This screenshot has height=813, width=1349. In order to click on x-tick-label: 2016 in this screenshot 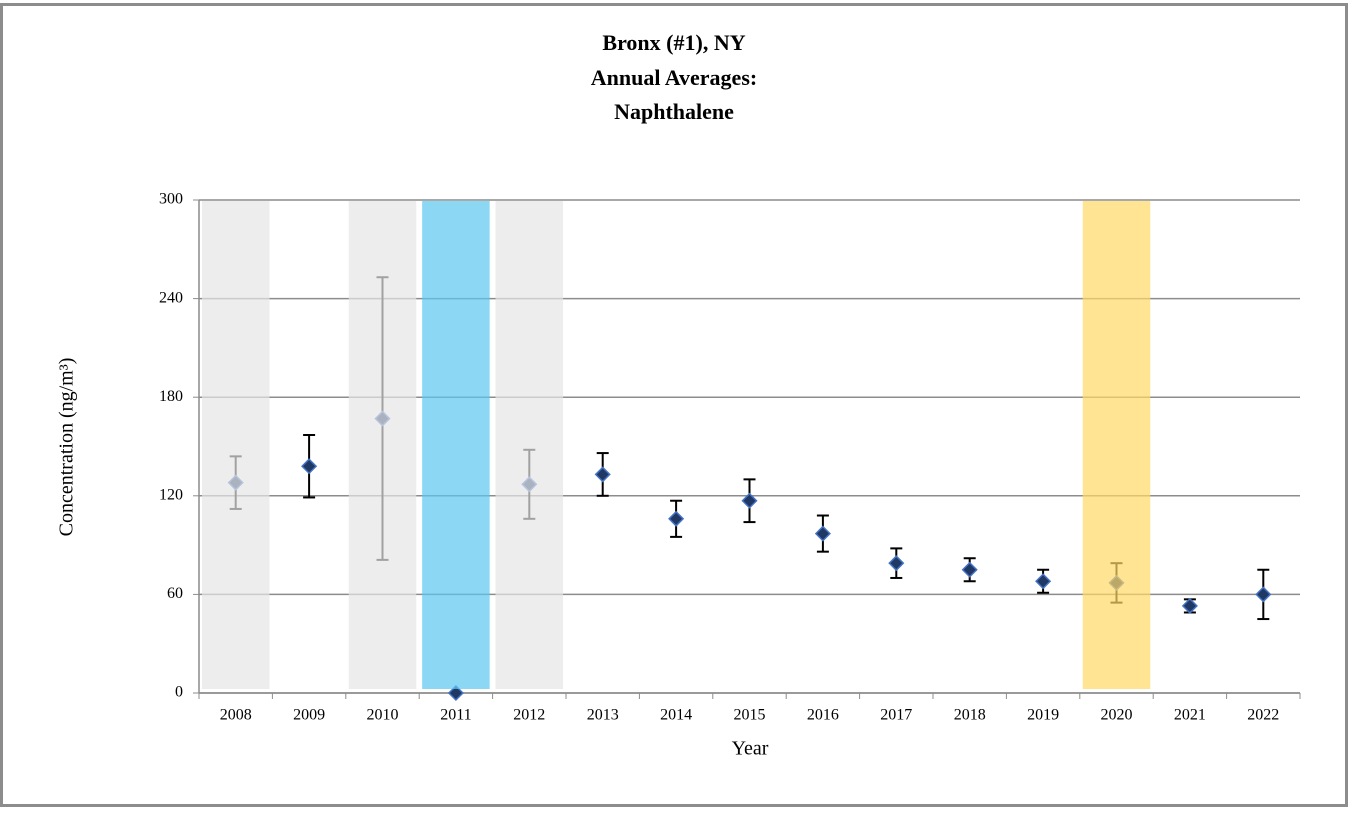, I will do `click(823, 715)`.